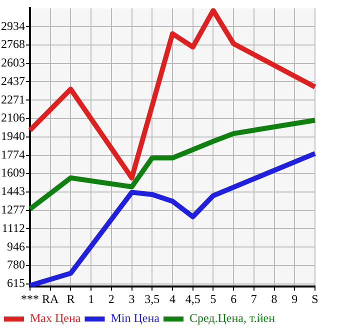  I want to click on x-tick-label: 9, so click(295, 299).